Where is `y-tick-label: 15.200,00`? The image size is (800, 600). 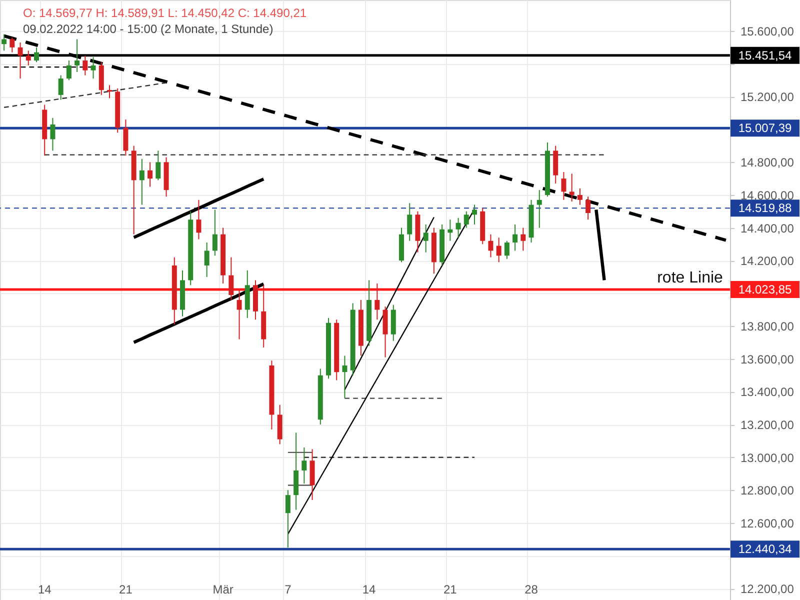 y-tick-label: 15.200,00 is located at coordinates (767, 97).